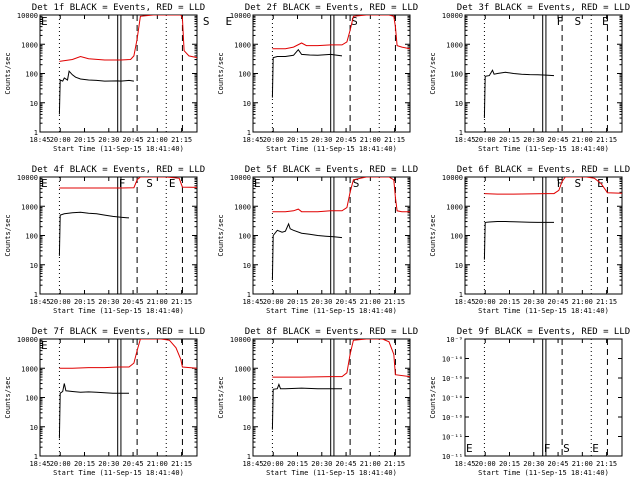 The width and height of the screenshot is (640, 480). What do you see at coordinates (331, 170) in the screenshot?
I see `panel-title: Det 5f BLACK = Events, RED = LLD` at bounding box center [331, 170].